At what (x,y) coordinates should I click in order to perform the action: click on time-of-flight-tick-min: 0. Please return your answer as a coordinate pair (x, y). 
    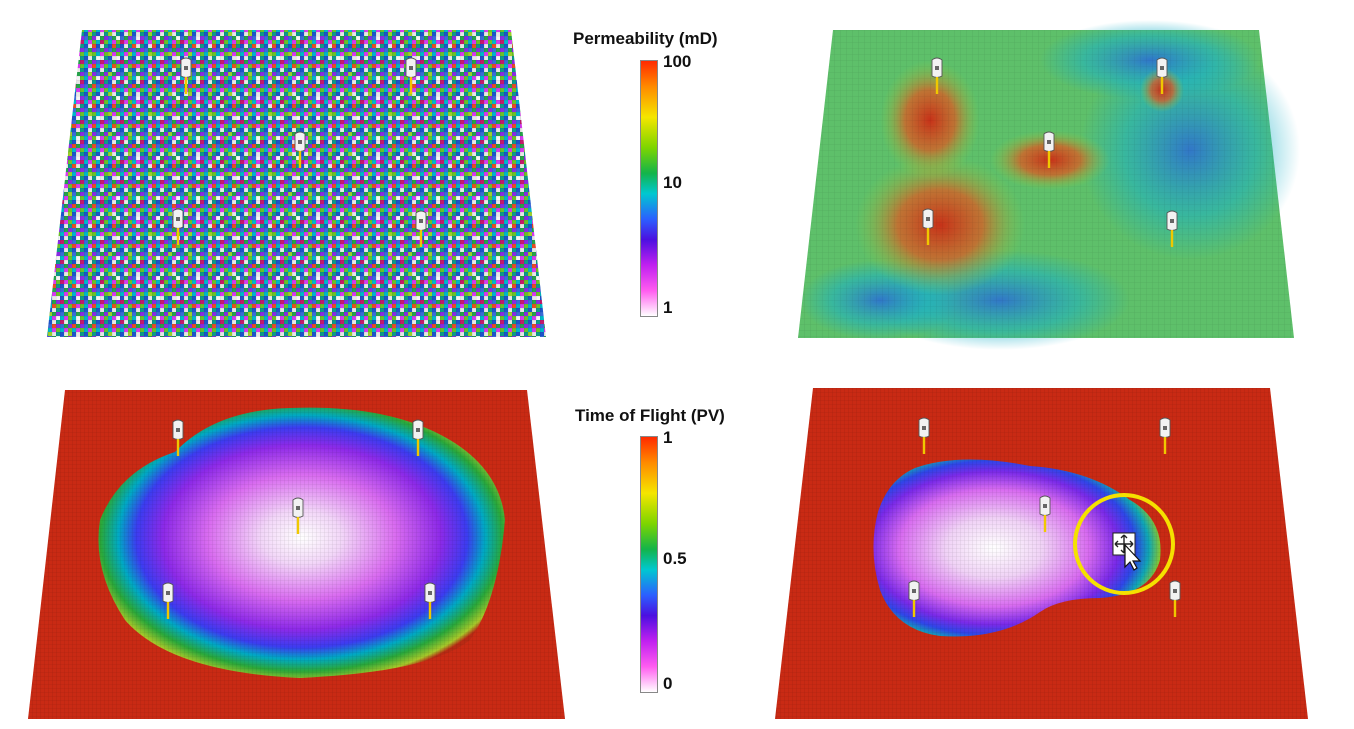
    Looking at the image, I should click on (668, 683).